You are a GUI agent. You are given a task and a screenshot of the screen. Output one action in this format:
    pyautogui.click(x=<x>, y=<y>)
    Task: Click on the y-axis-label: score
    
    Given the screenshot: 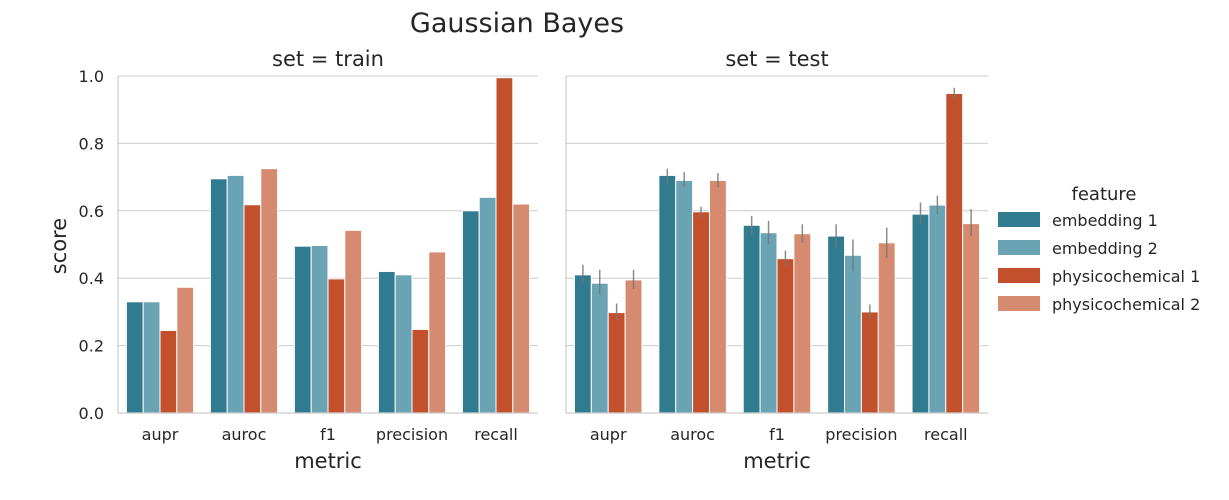 What is the action you would take?
    pyautogui.click(x=59, y=246)
    